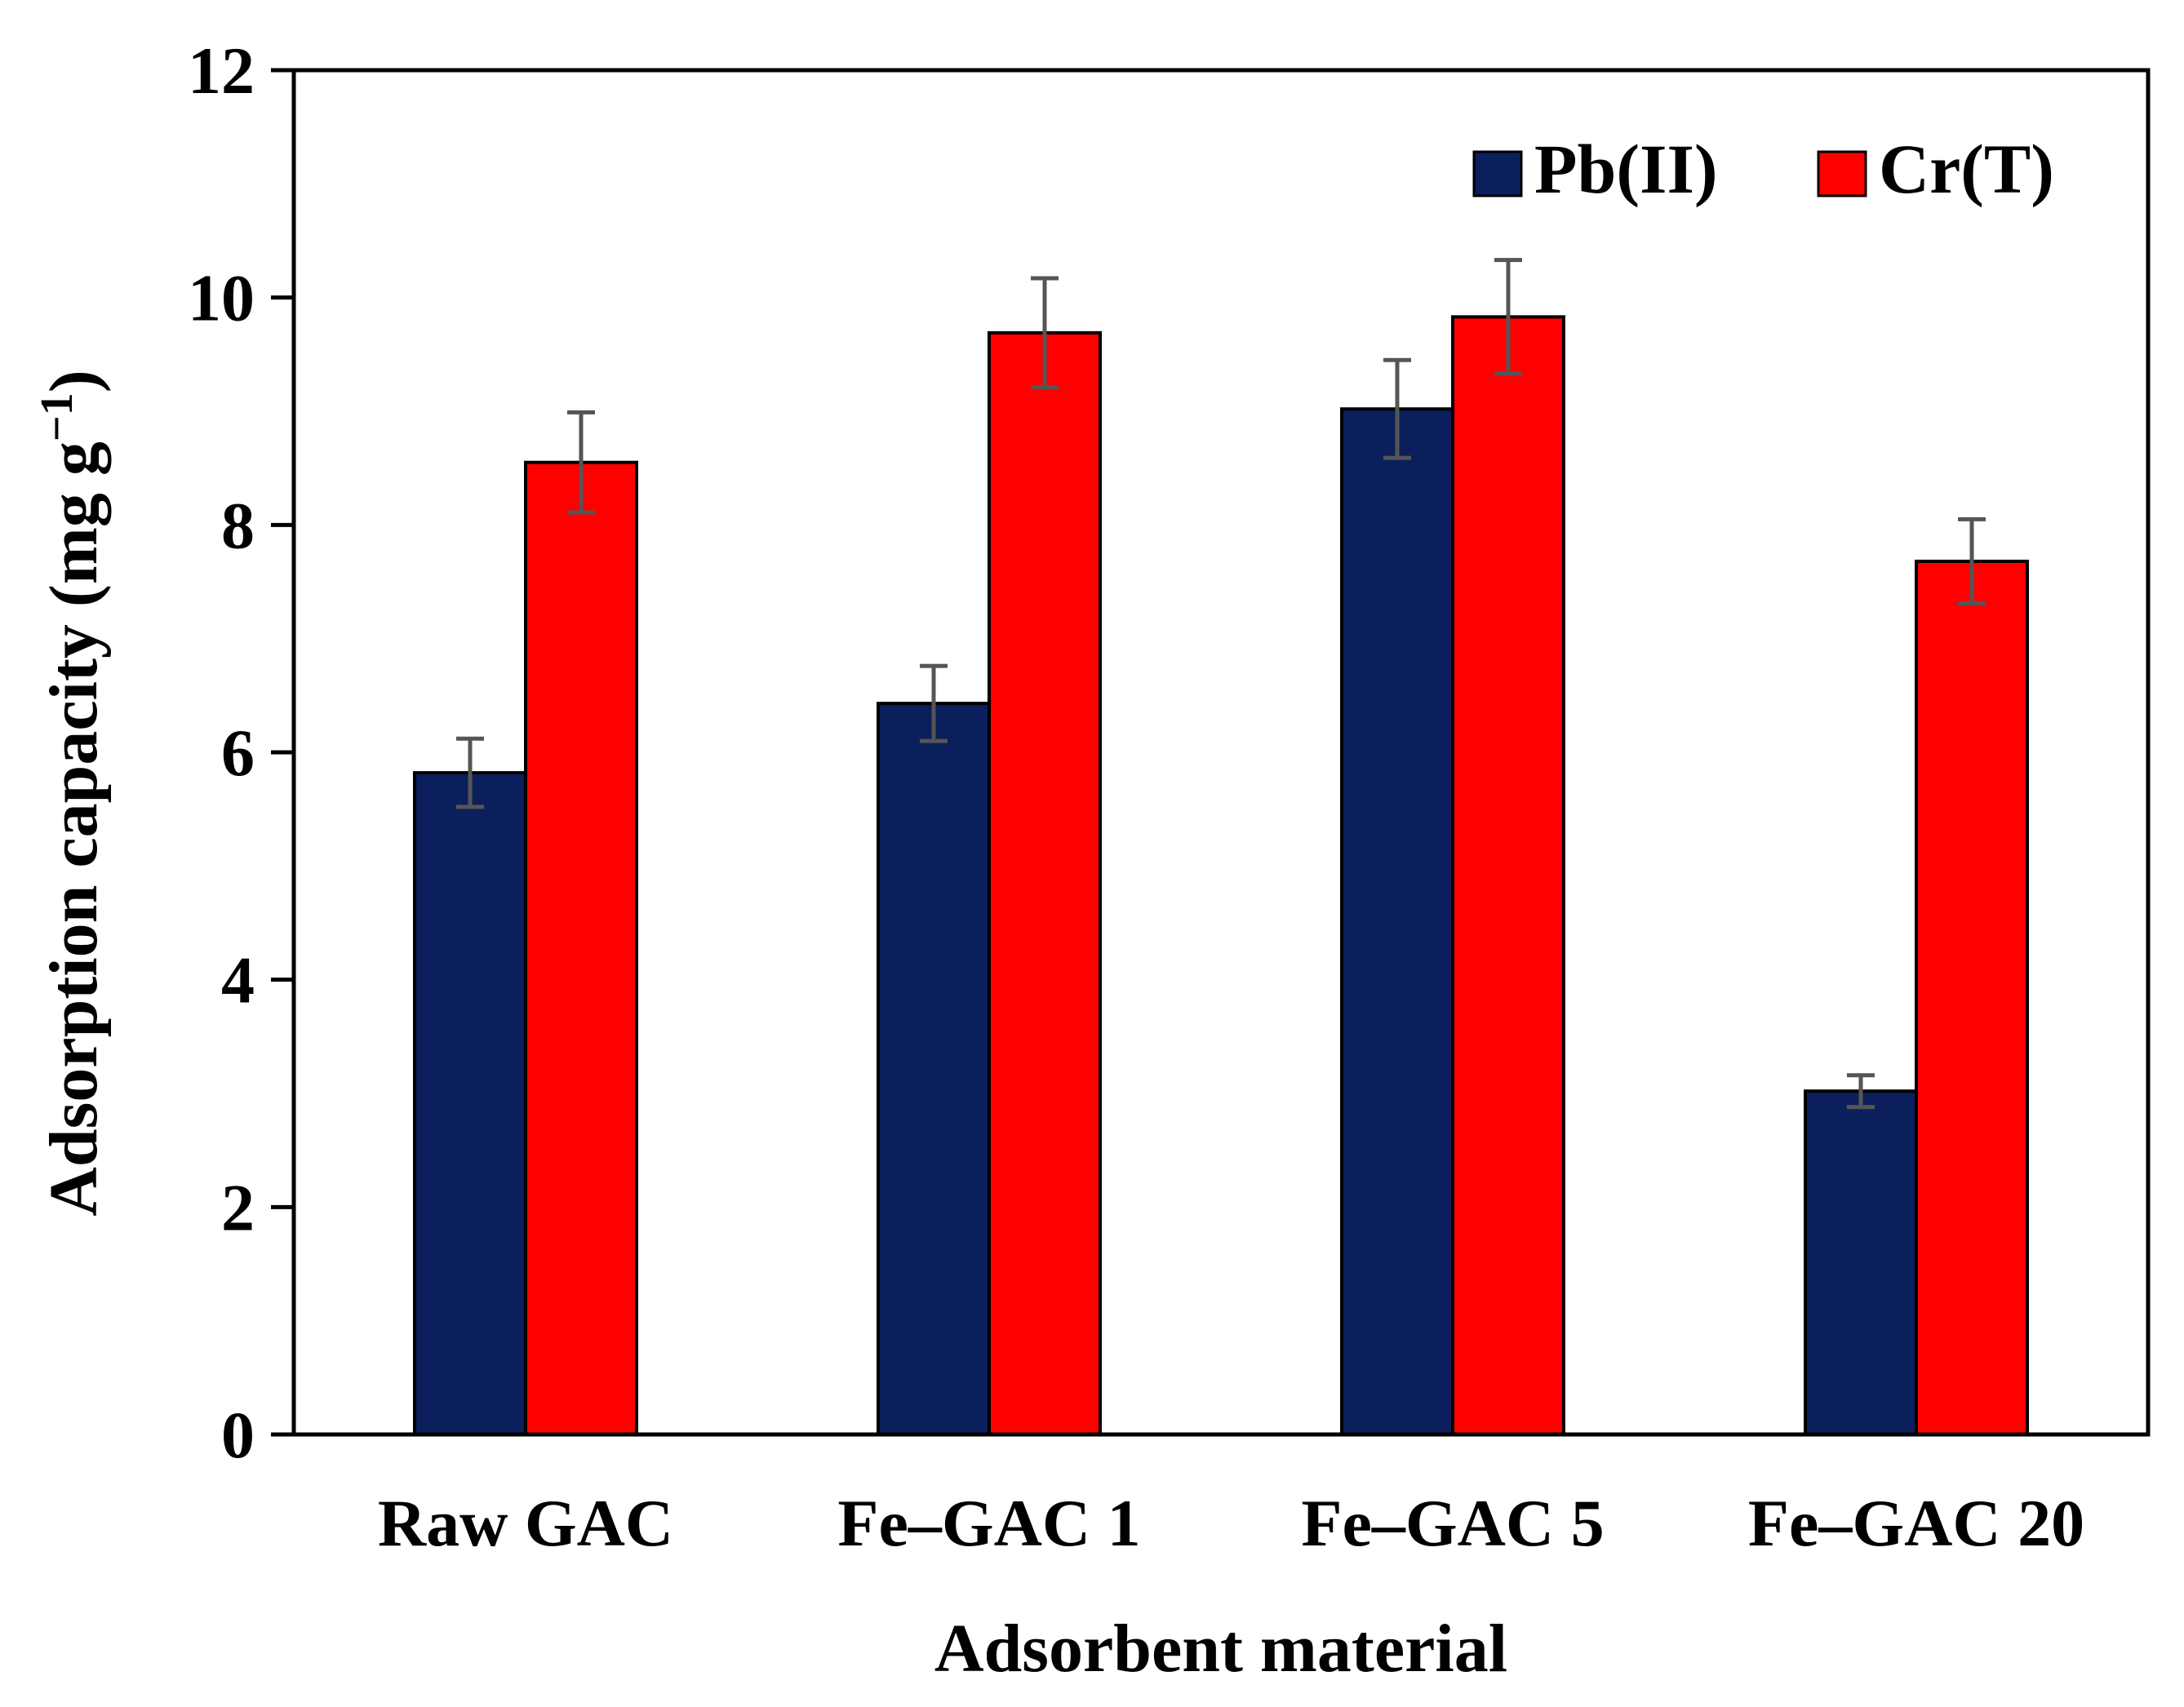  I want to click on y-tick-label: 12, so click(221, 70).